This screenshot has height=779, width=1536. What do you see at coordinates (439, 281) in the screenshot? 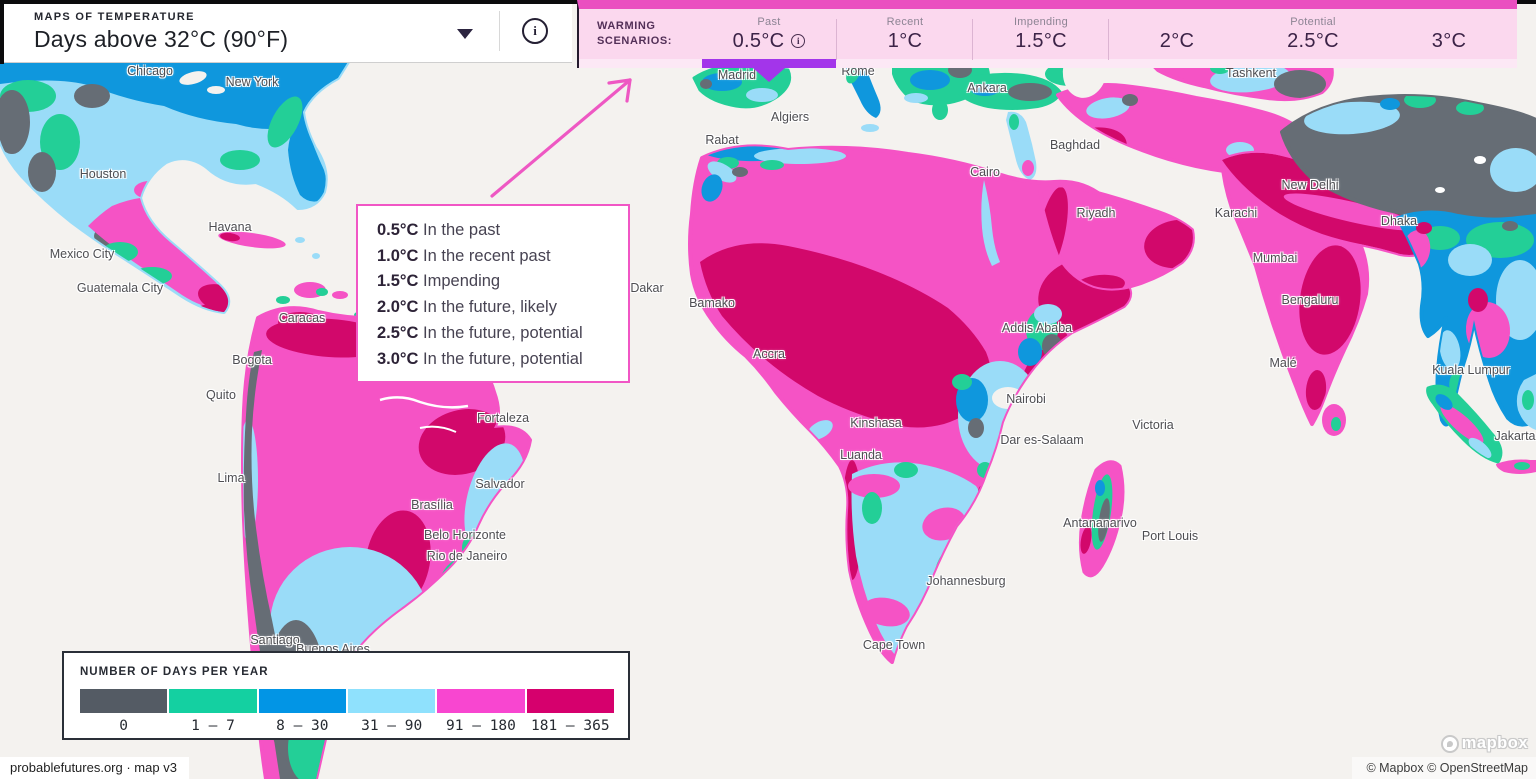
I see `scenario-key-line: 1.5°C Impending` at bounding box center [439, 281].